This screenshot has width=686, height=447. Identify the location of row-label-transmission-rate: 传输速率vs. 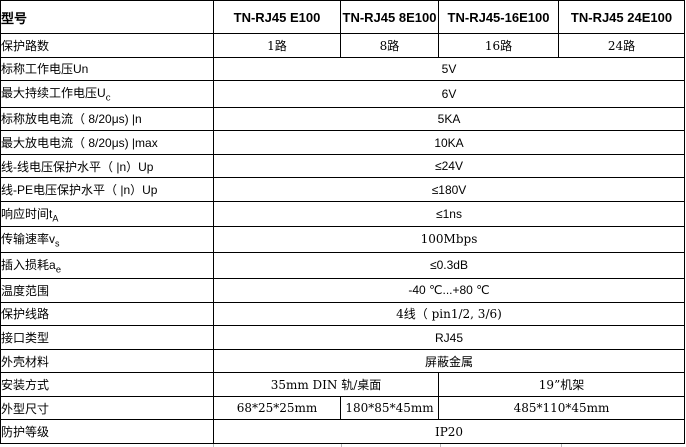
(107, 239).